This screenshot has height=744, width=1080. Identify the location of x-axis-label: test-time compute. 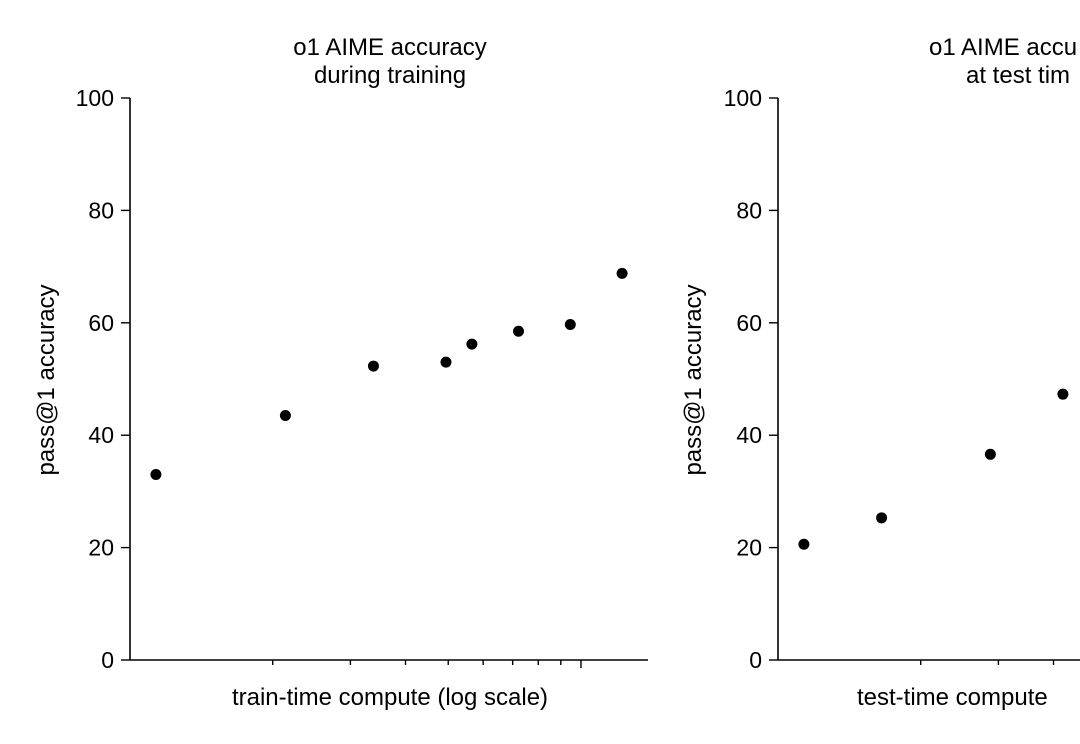
(952, 697).